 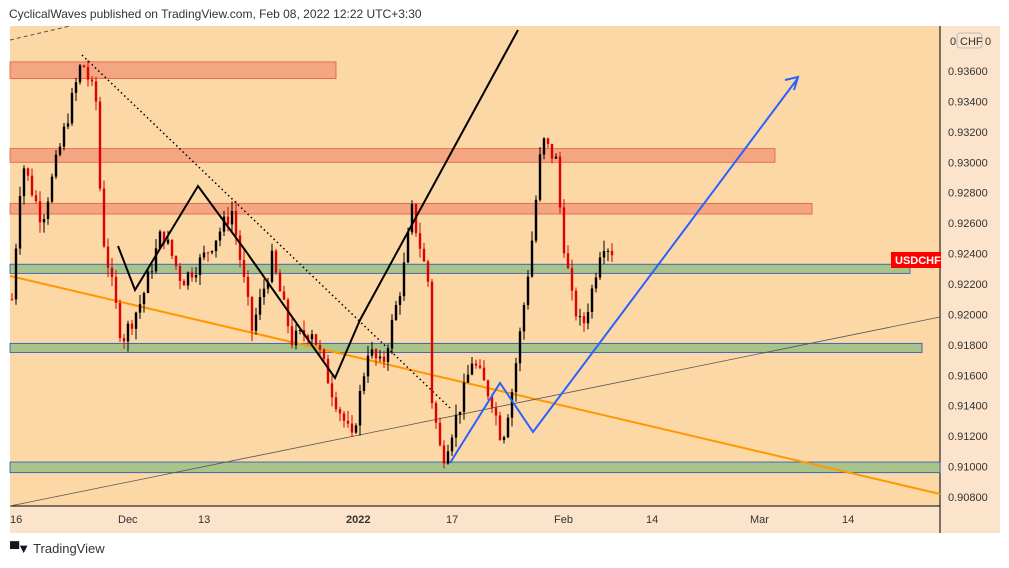 I want to click on x-tick-label: 14, so click(x=848, y=520).